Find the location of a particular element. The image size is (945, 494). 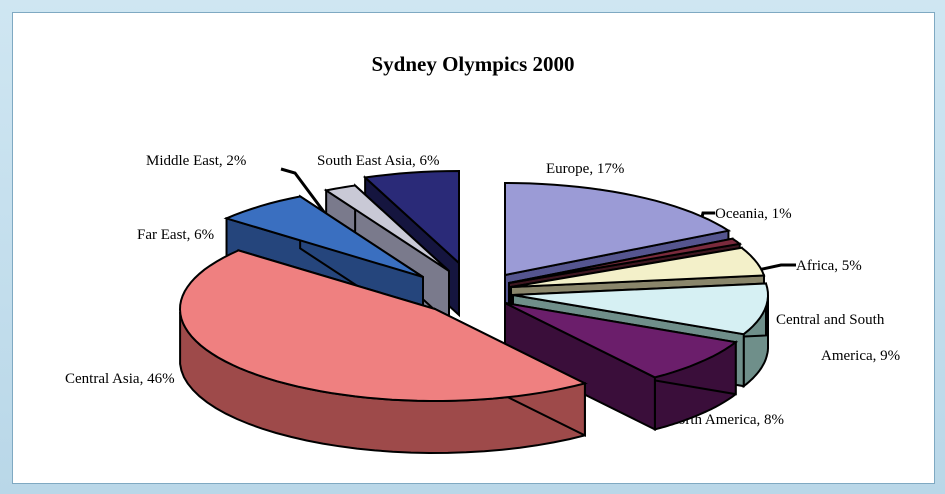

pie-slice-north-america is located at coordinates (621, 366).